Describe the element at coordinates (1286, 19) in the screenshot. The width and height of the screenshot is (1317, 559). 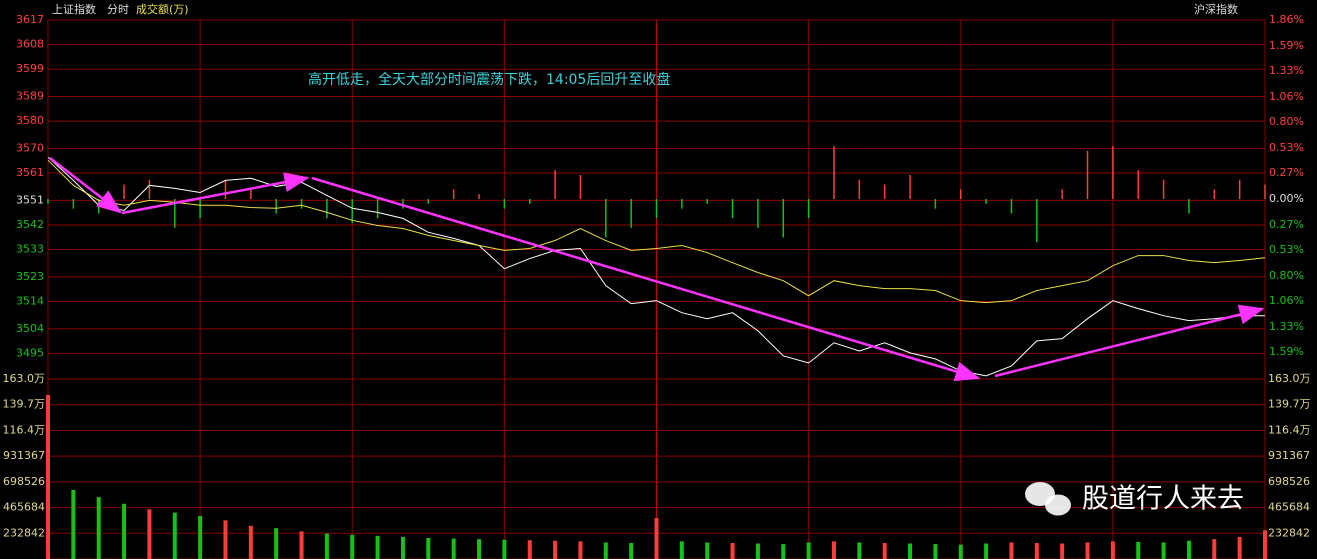
I see `y2-tick-label: 1.86%` at that location.